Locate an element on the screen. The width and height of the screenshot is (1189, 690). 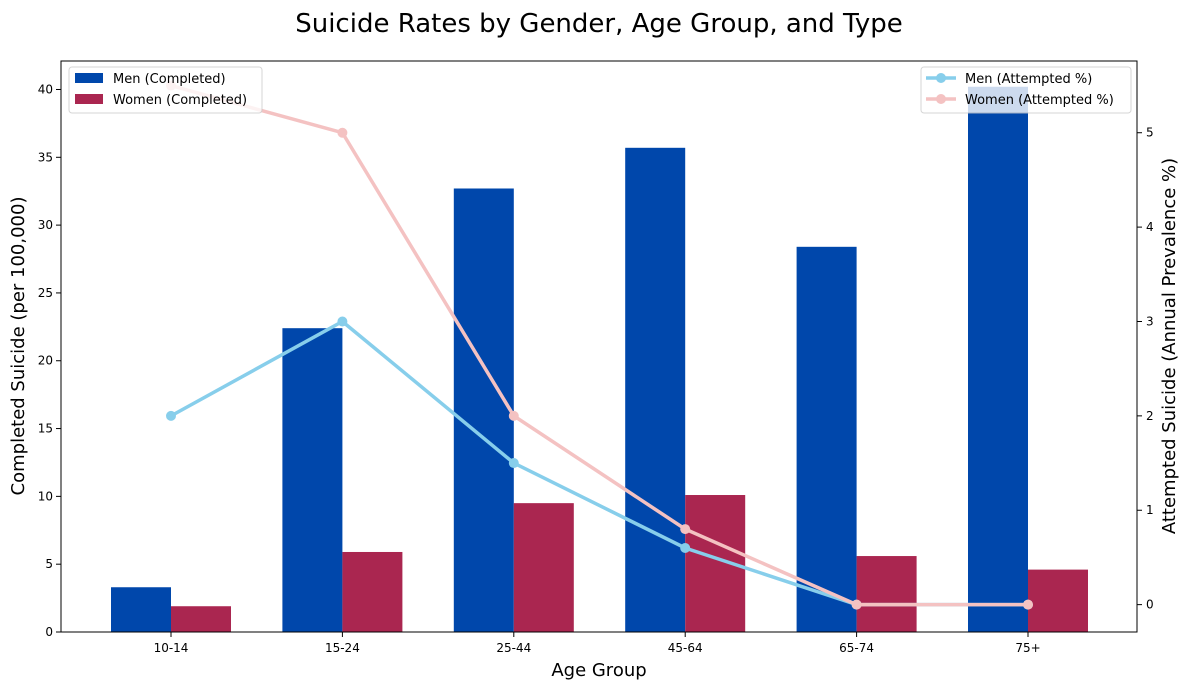
y-tick-label: 20 is located at coordinates (45, 361).